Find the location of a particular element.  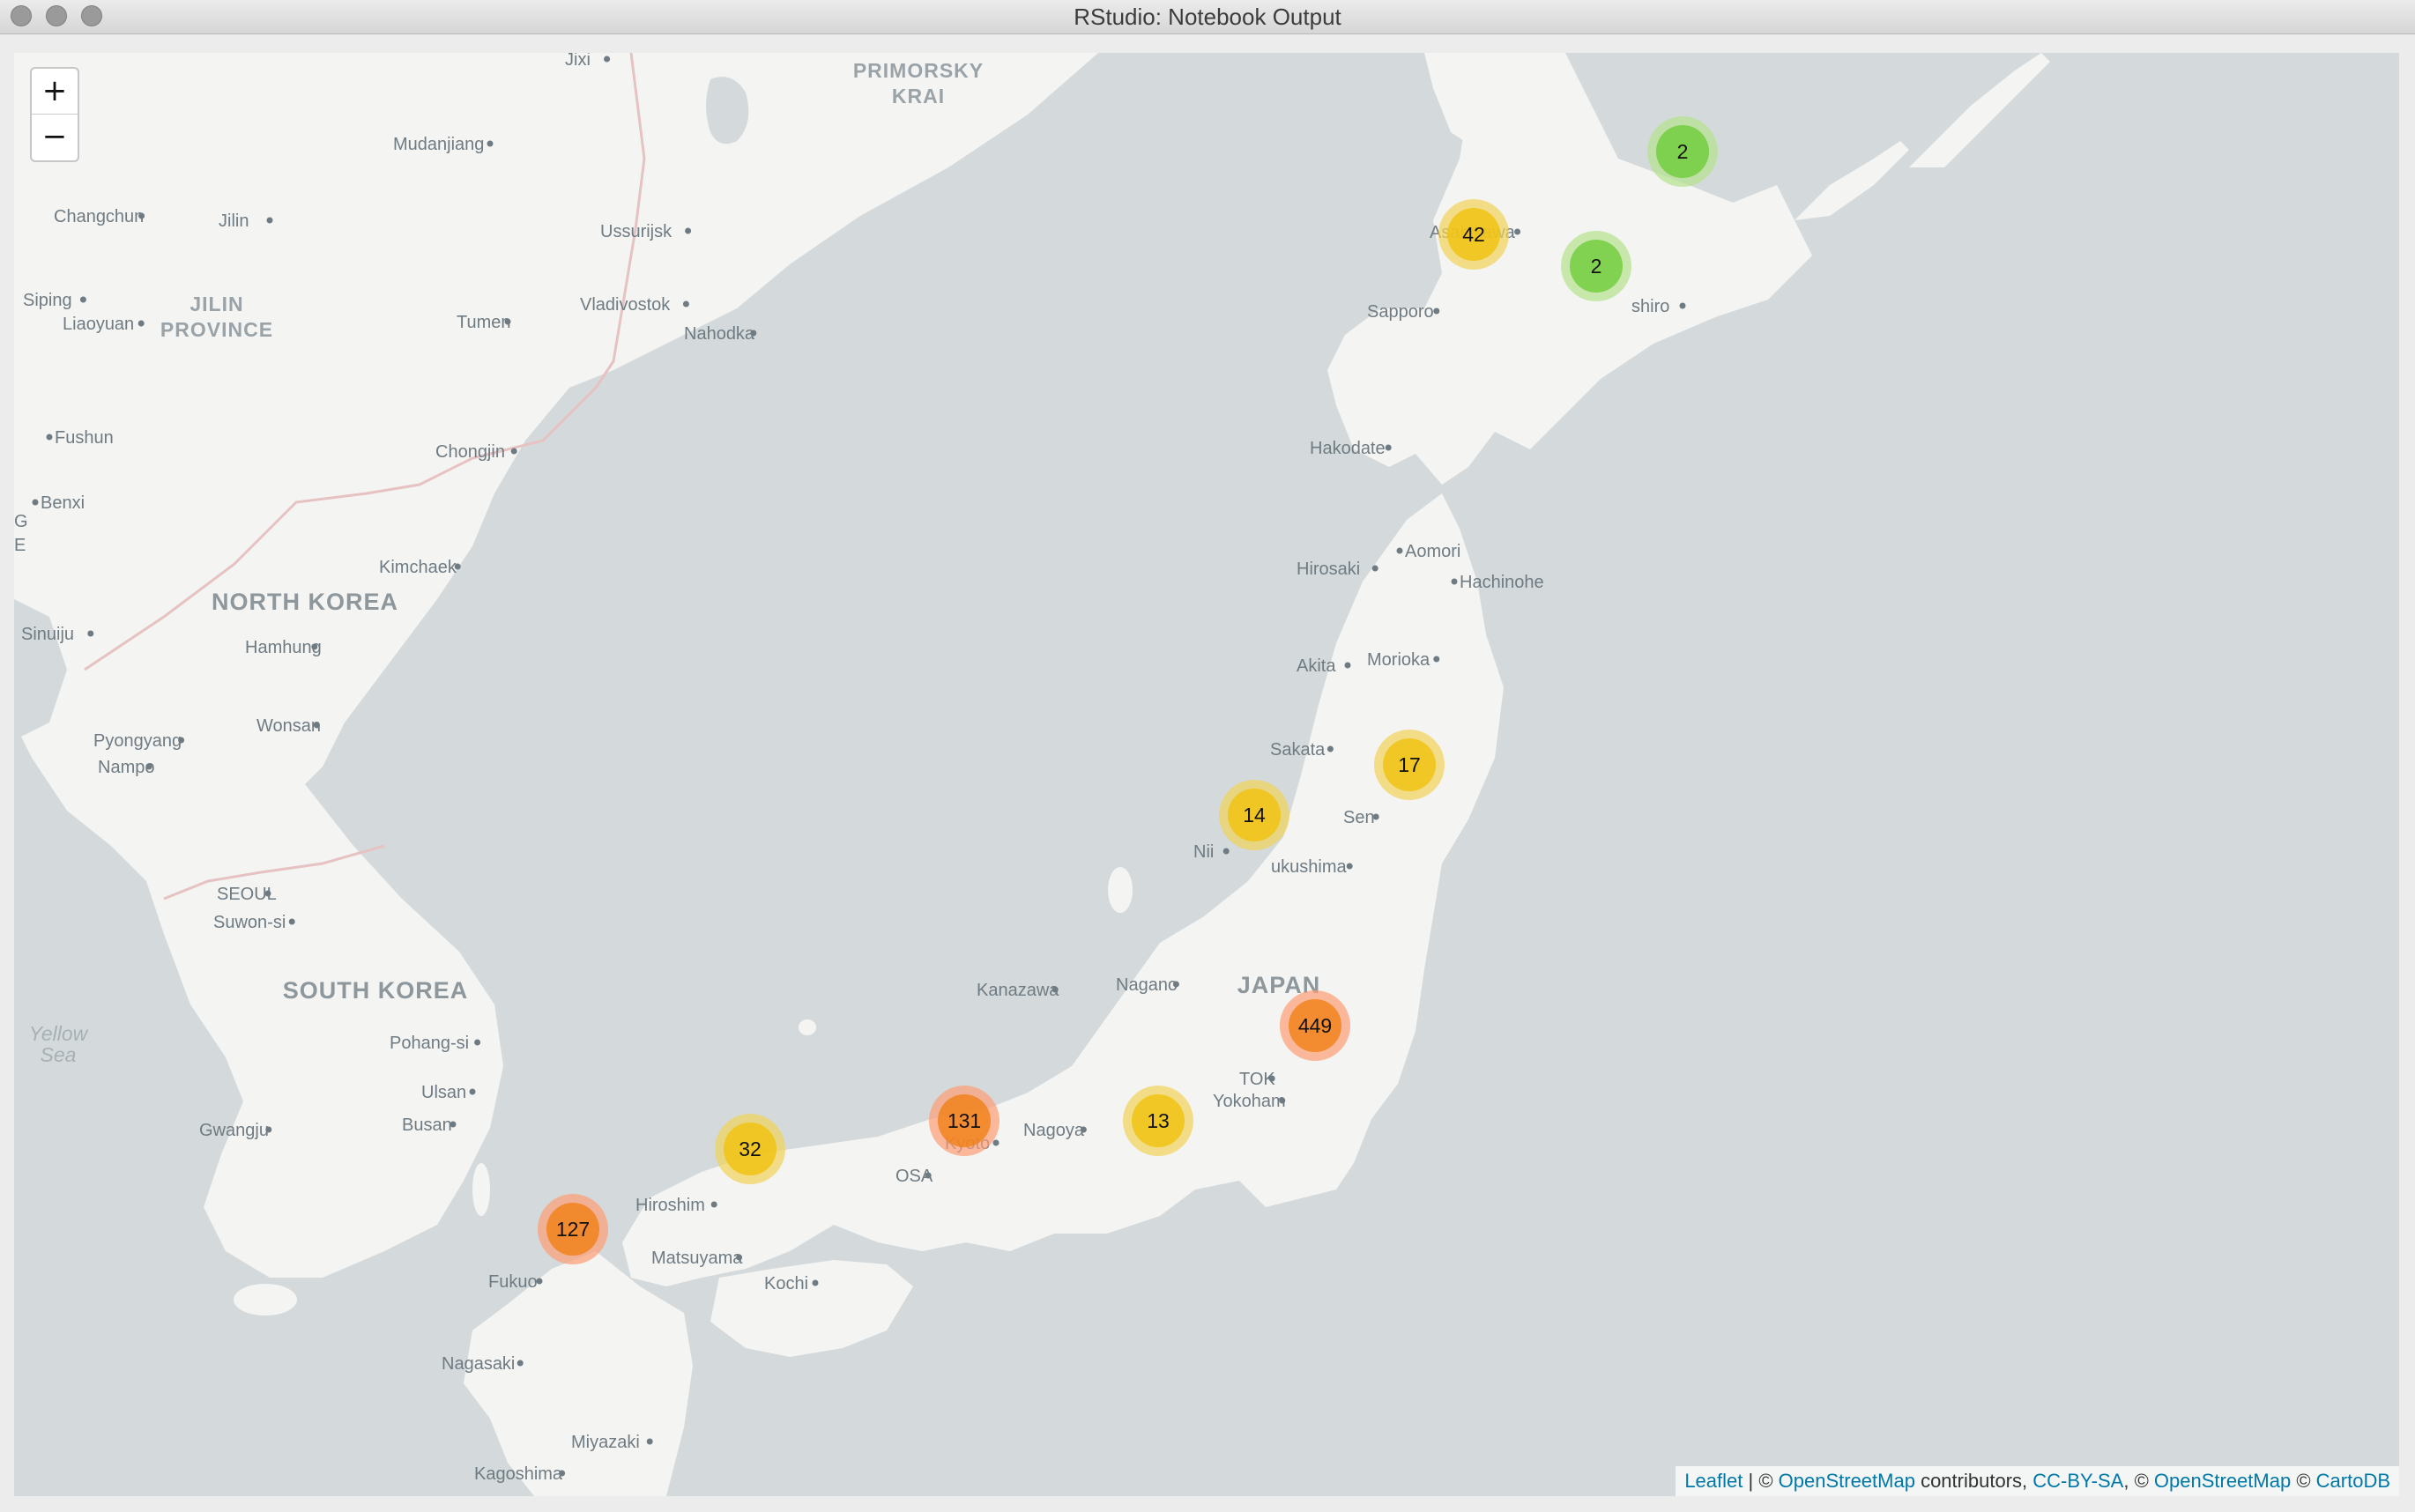

jeju-island is located at coordinates (265, 1300).